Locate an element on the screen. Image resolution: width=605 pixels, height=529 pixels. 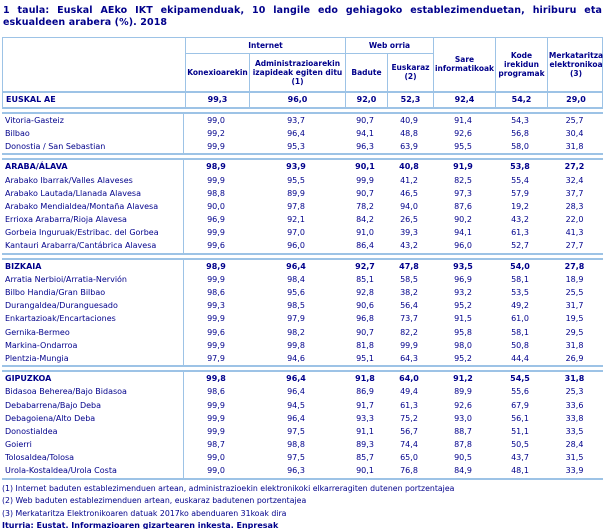
value-cell: 39,3 is located at coordinates (409, 233).